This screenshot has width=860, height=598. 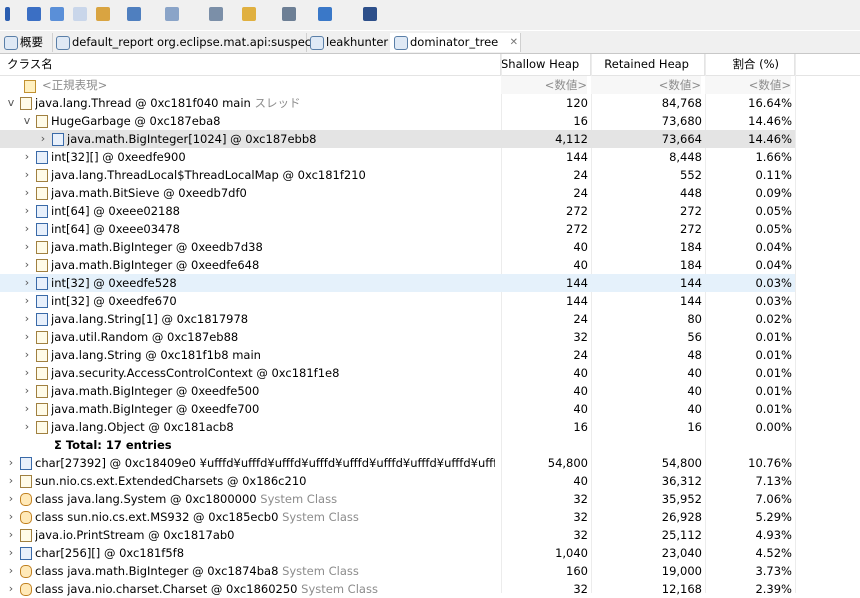 I want to click on table-row: › int[32] @ 0xeedfe528 144 144 0.03%, so click(x=397, y=283).